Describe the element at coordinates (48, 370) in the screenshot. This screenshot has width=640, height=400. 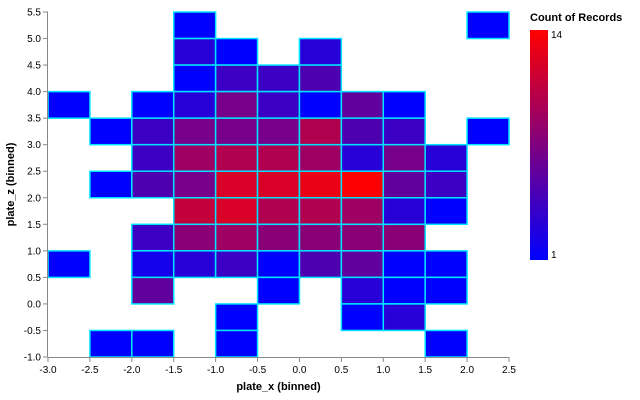
I see `x-tick-label: -3.0` at that location.